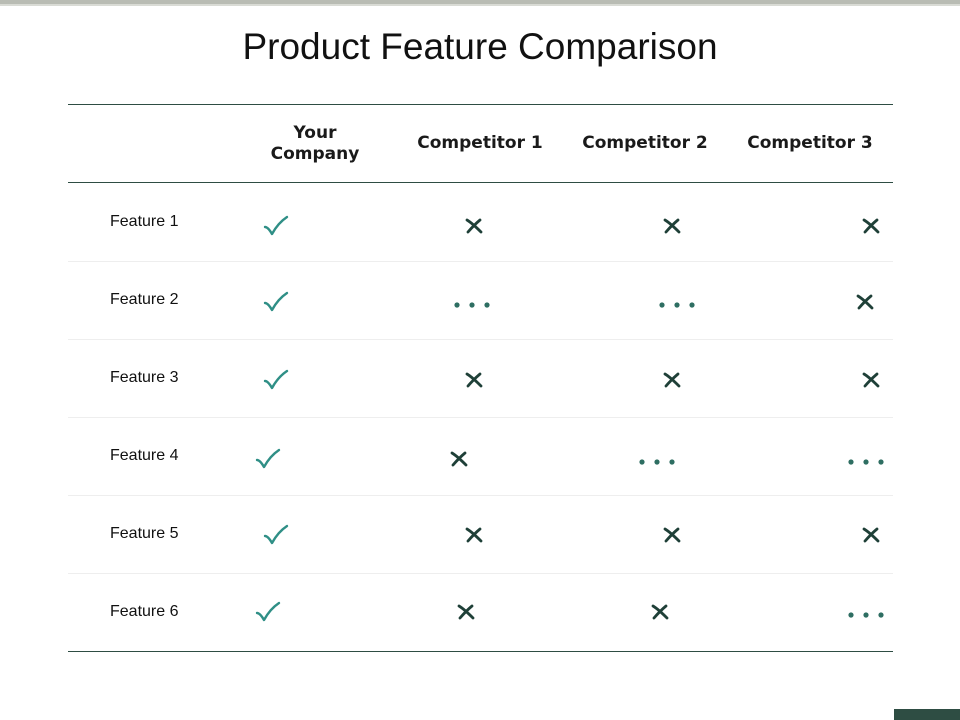  I want to click on top-band, so click(480, 2).